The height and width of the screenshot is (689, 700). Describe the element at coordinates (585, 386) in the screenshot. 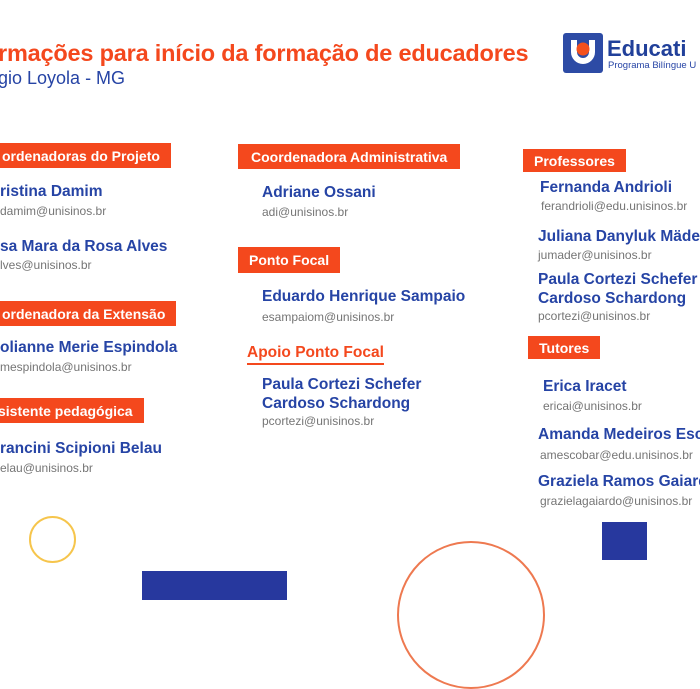

I see `person-name: Erica Iracet` at that location.